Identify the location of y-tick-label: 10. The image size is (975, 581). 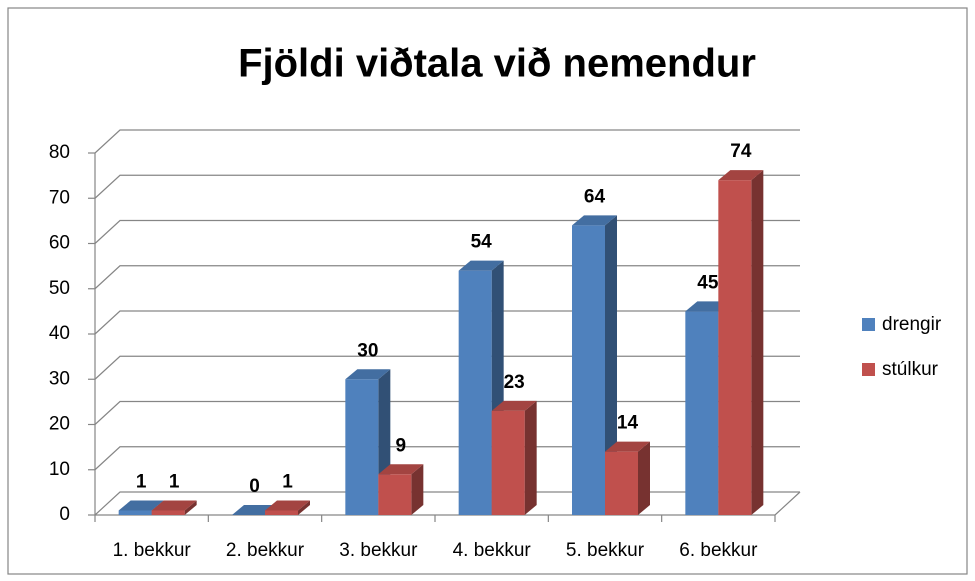
(59, 469).